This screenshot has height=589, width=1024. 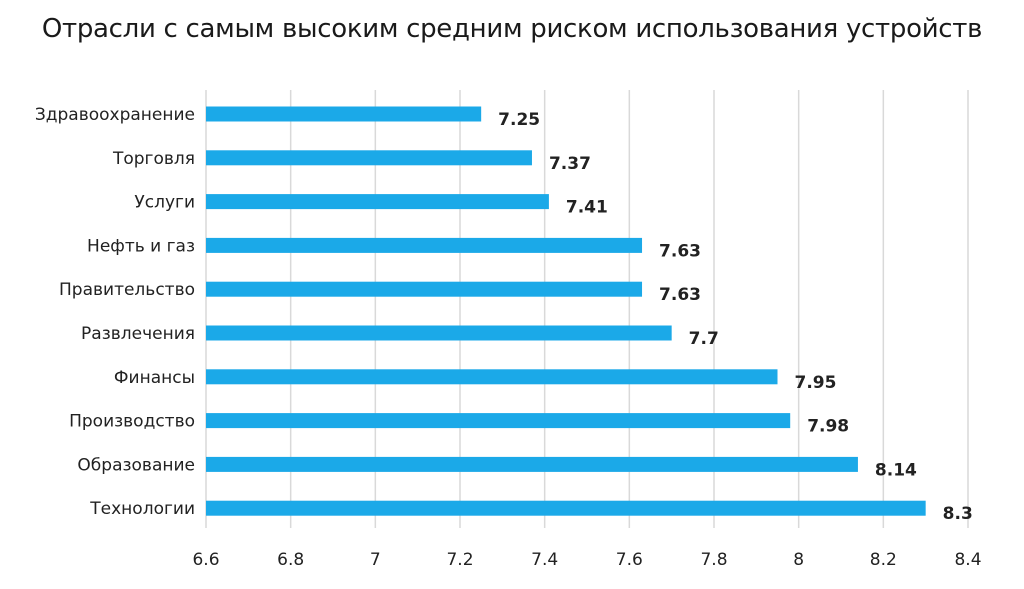 I want to click on x-tick-label: 8.2, so click(x=883, y=560).